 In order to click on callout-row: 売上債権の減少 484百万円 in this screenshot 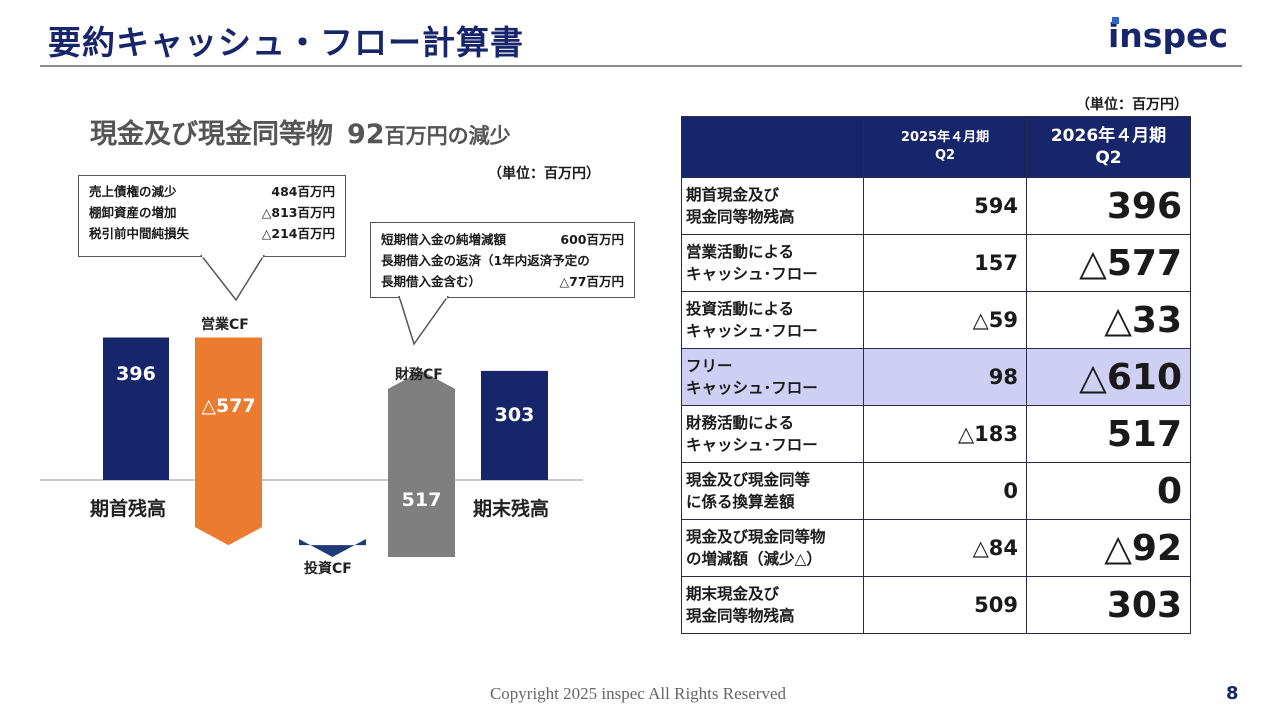, I will do `click(212, 191)`.